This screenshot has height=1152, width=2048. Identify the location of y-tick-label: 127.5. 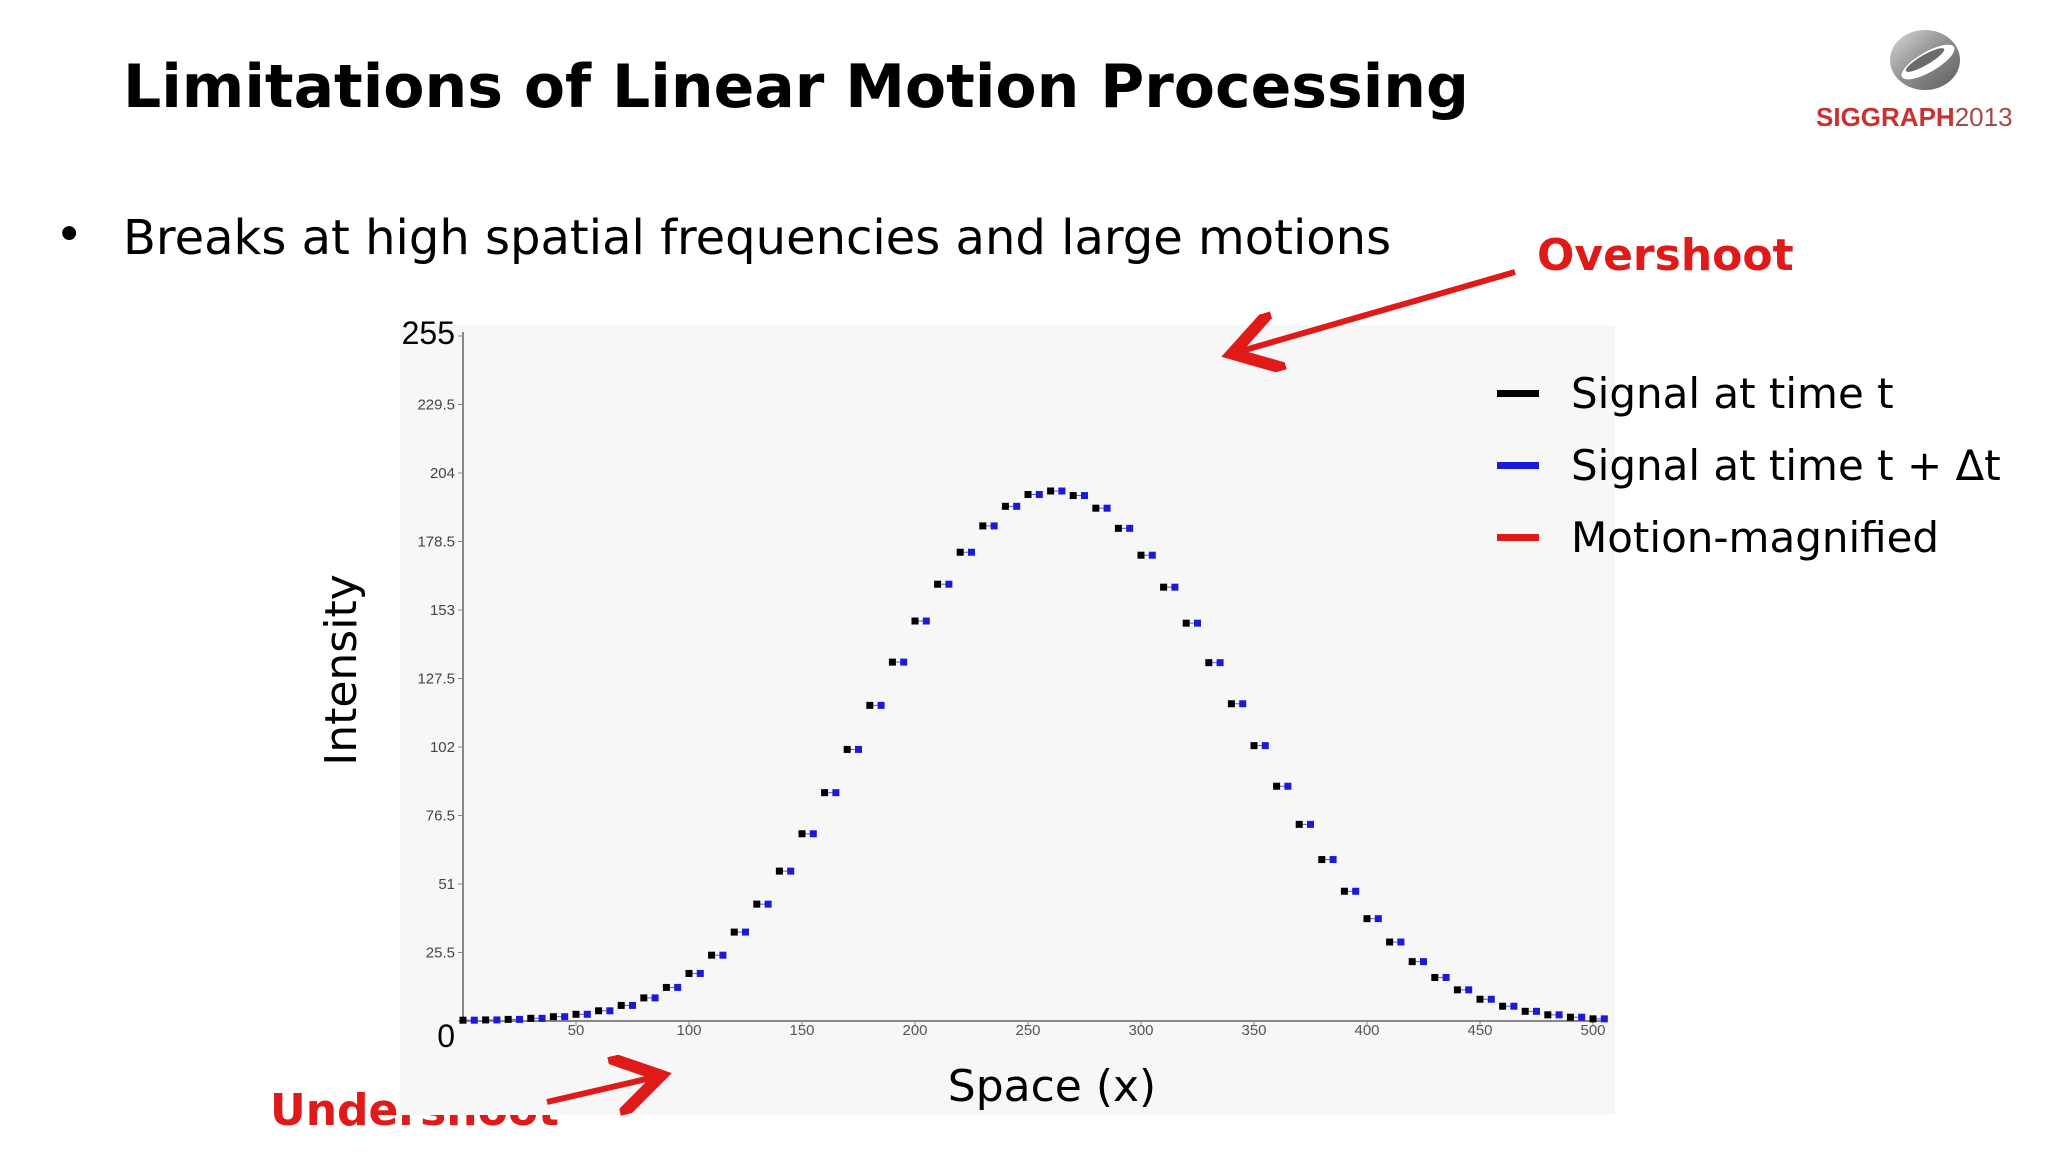
(436, 679).